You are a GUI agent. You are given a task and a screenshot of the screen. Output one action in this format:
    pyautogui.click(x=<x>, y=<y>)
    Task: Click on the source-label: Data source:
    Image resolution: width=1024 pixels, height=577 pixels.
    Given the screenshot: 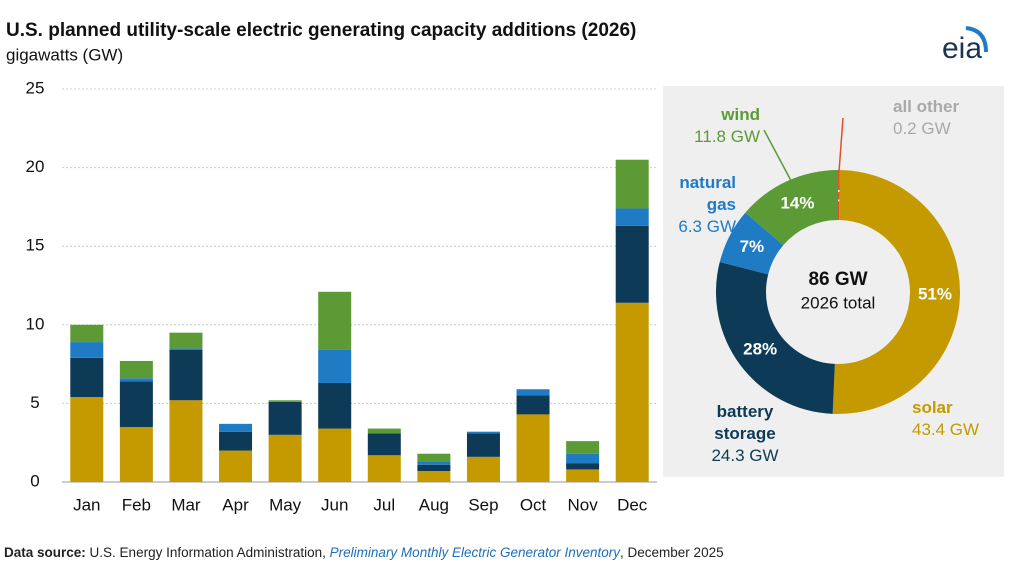 What is the action you would take?
    pyautogui.click(x=45, y=552)
    